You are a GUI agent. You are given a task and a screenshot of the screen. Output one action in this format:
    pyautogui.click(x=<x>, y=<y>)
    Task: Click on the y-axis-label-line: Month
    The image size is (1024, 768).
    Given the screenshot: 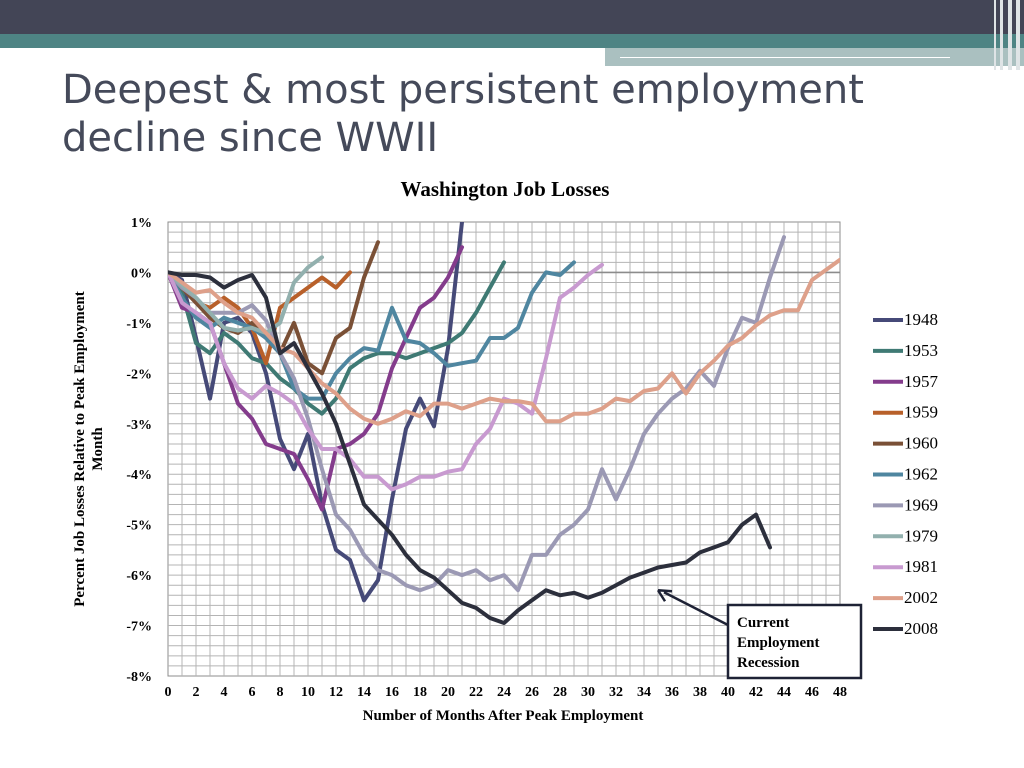 What is the action you would take?
    pyautogui.click(x=98, y=449)
    